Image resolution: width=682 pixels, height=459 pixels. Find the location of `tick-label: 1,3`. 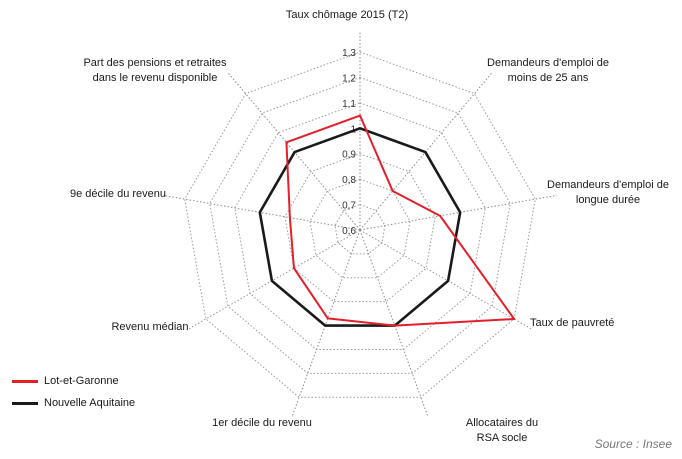

tick-label: 1,3 is located at coordinates (349, 53).